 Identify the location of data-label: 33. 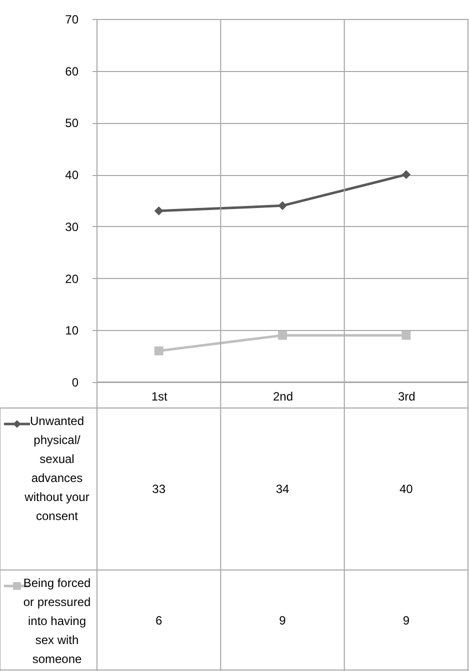
(159, 489).